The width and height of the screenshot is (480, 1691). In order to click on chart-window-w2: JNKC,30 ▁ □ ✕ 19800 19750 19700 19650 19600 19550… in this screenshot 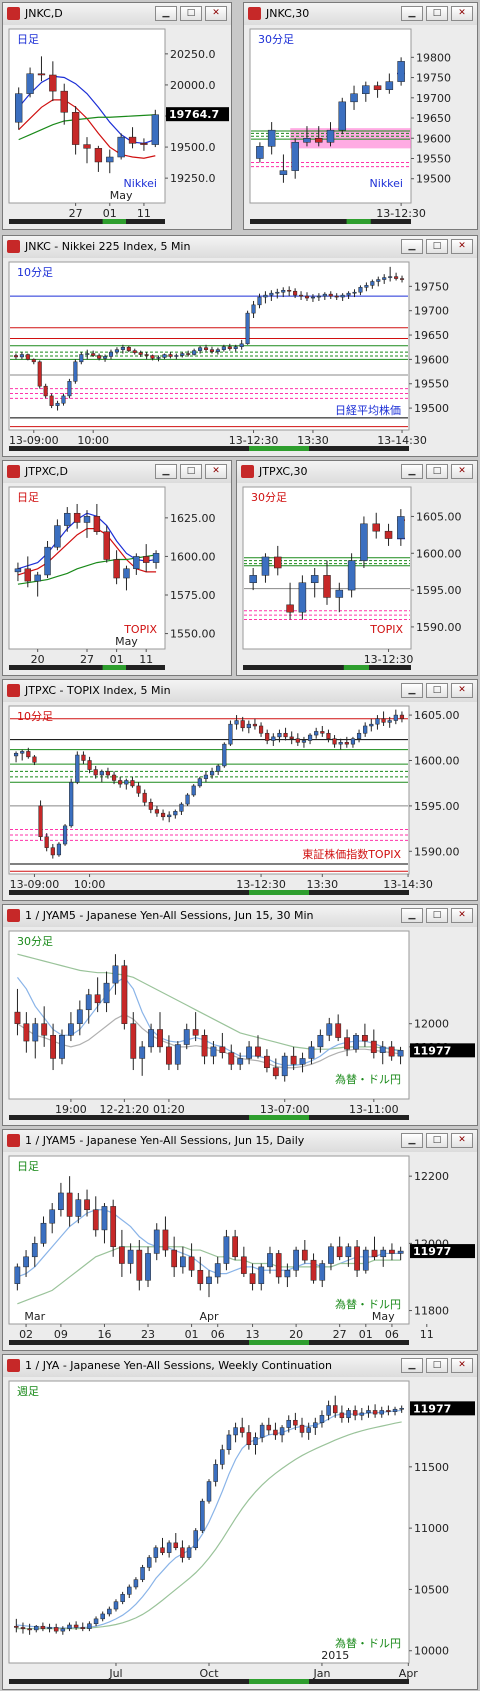, I will do `click(360, 116)`.